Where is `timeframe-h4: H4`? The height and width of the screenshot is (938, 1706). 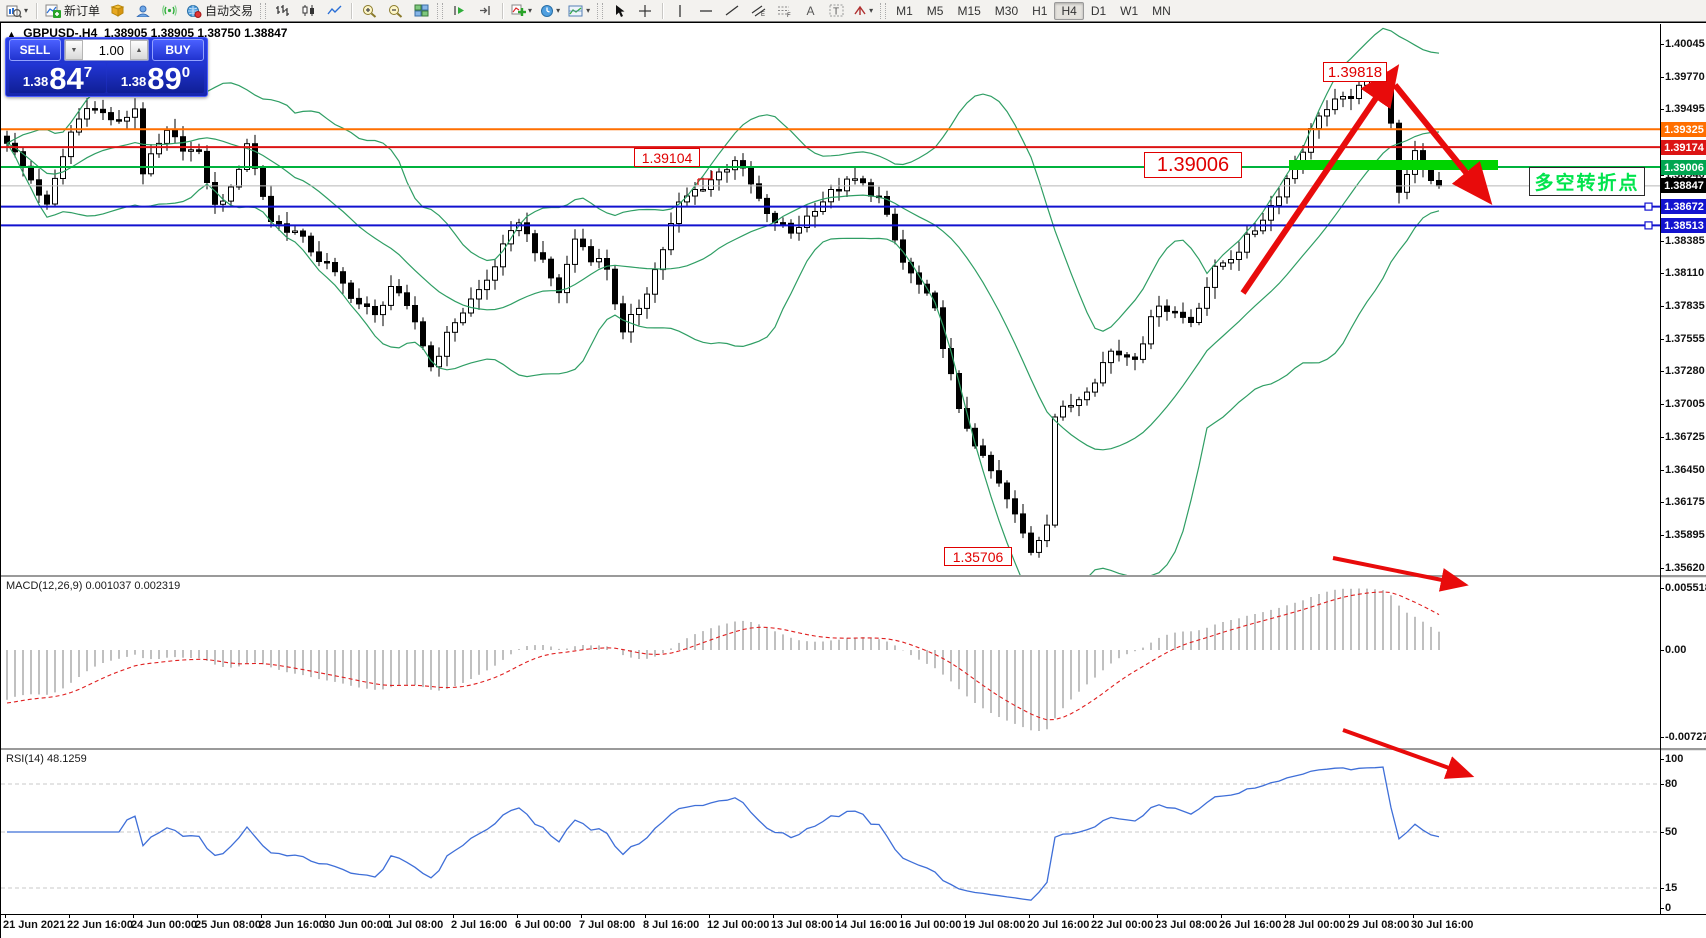
timeframe-h4: H4 is located at coordinates (1069, 10).